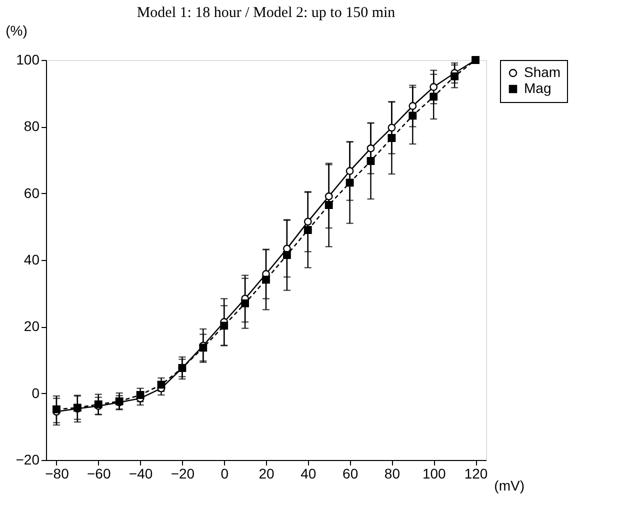  What do you see at coordinates (542, 72) in the screenshot?
I see `legend-label: Sham` at bounding box center [542, 72].